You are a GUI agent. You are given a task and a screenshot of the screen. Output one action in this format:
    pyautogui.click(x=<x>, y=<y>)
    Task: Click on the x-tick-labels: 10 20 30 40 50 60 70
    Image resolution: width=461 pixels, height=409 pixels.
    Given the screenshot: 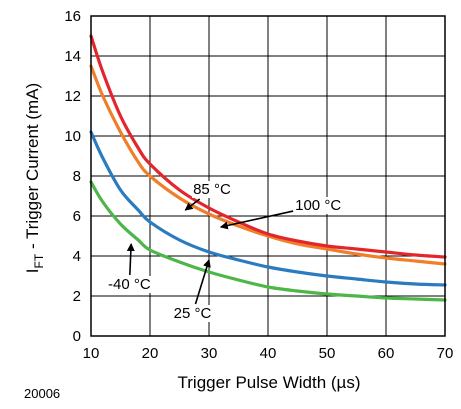 What is the action you would take?
    pyautogui.click(x=268, y=353)
    